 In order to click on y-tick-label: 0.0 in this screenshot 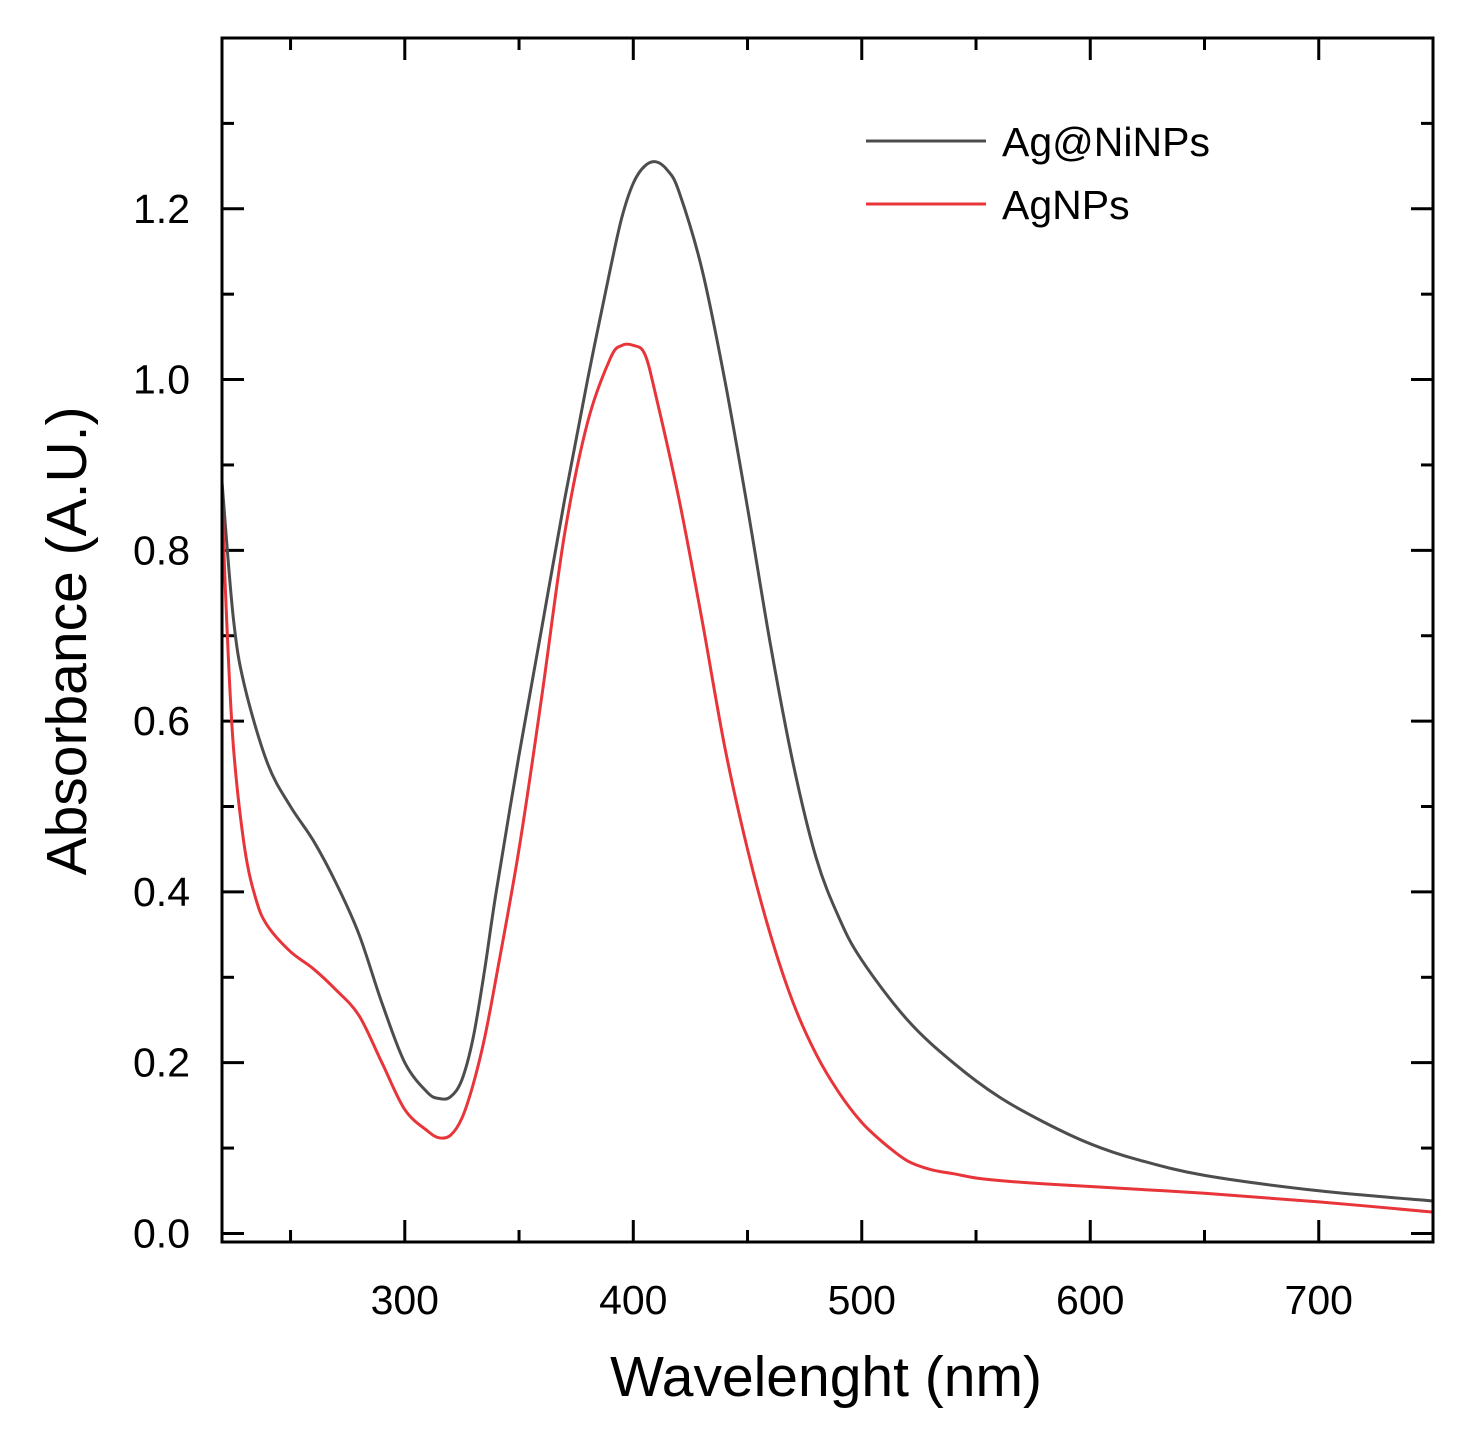, I will do `click(161, 1233)`.